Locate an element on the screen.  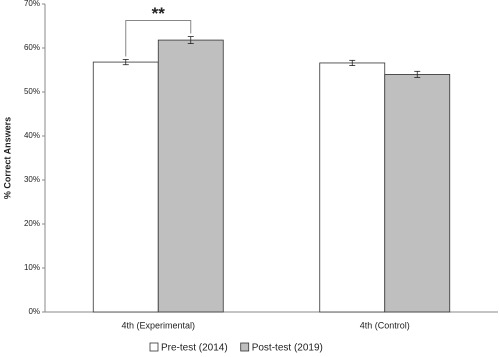
y-tick-label: 50% is located at coordinates (32, 91).